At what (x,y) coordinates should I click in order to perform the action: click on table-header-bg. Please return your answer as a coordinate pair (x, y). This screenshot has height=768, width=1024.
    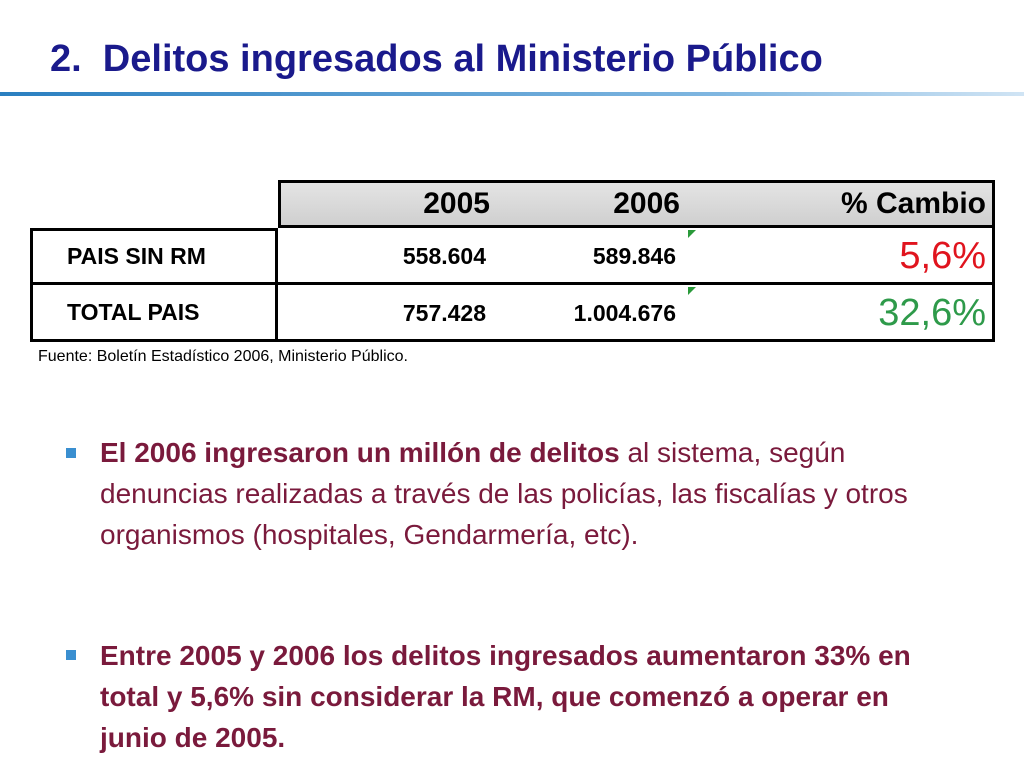
    Looking at the image, I should click on (636, 204).